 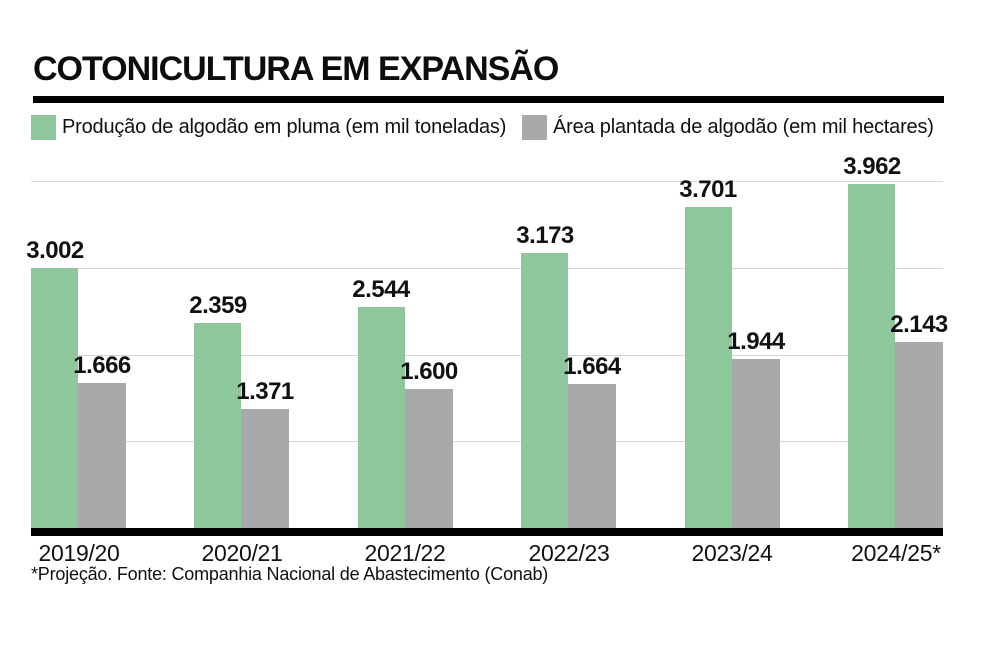 I want to click on production-value-label: 3.962, so click(x=872, y=166).